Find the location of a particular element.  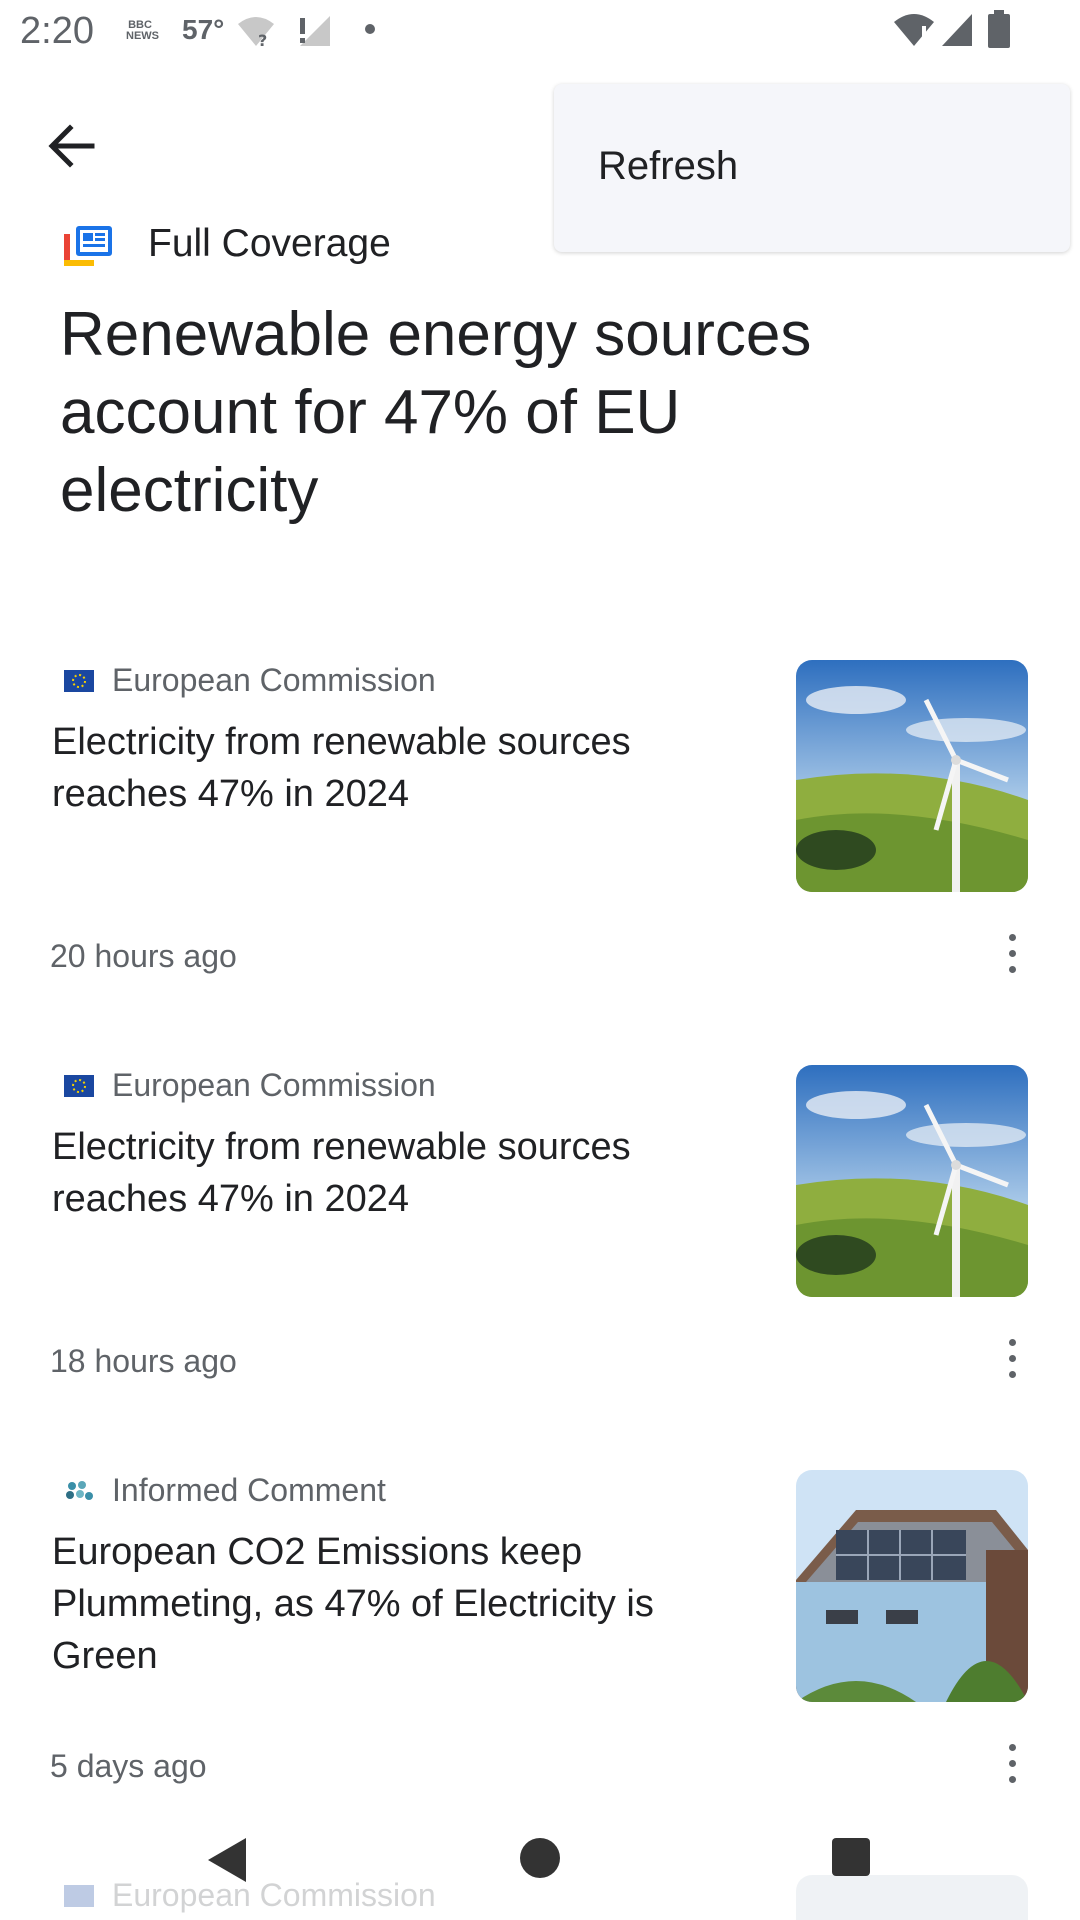

wifi-question-icon: ? is located at coordinates (256, 32).